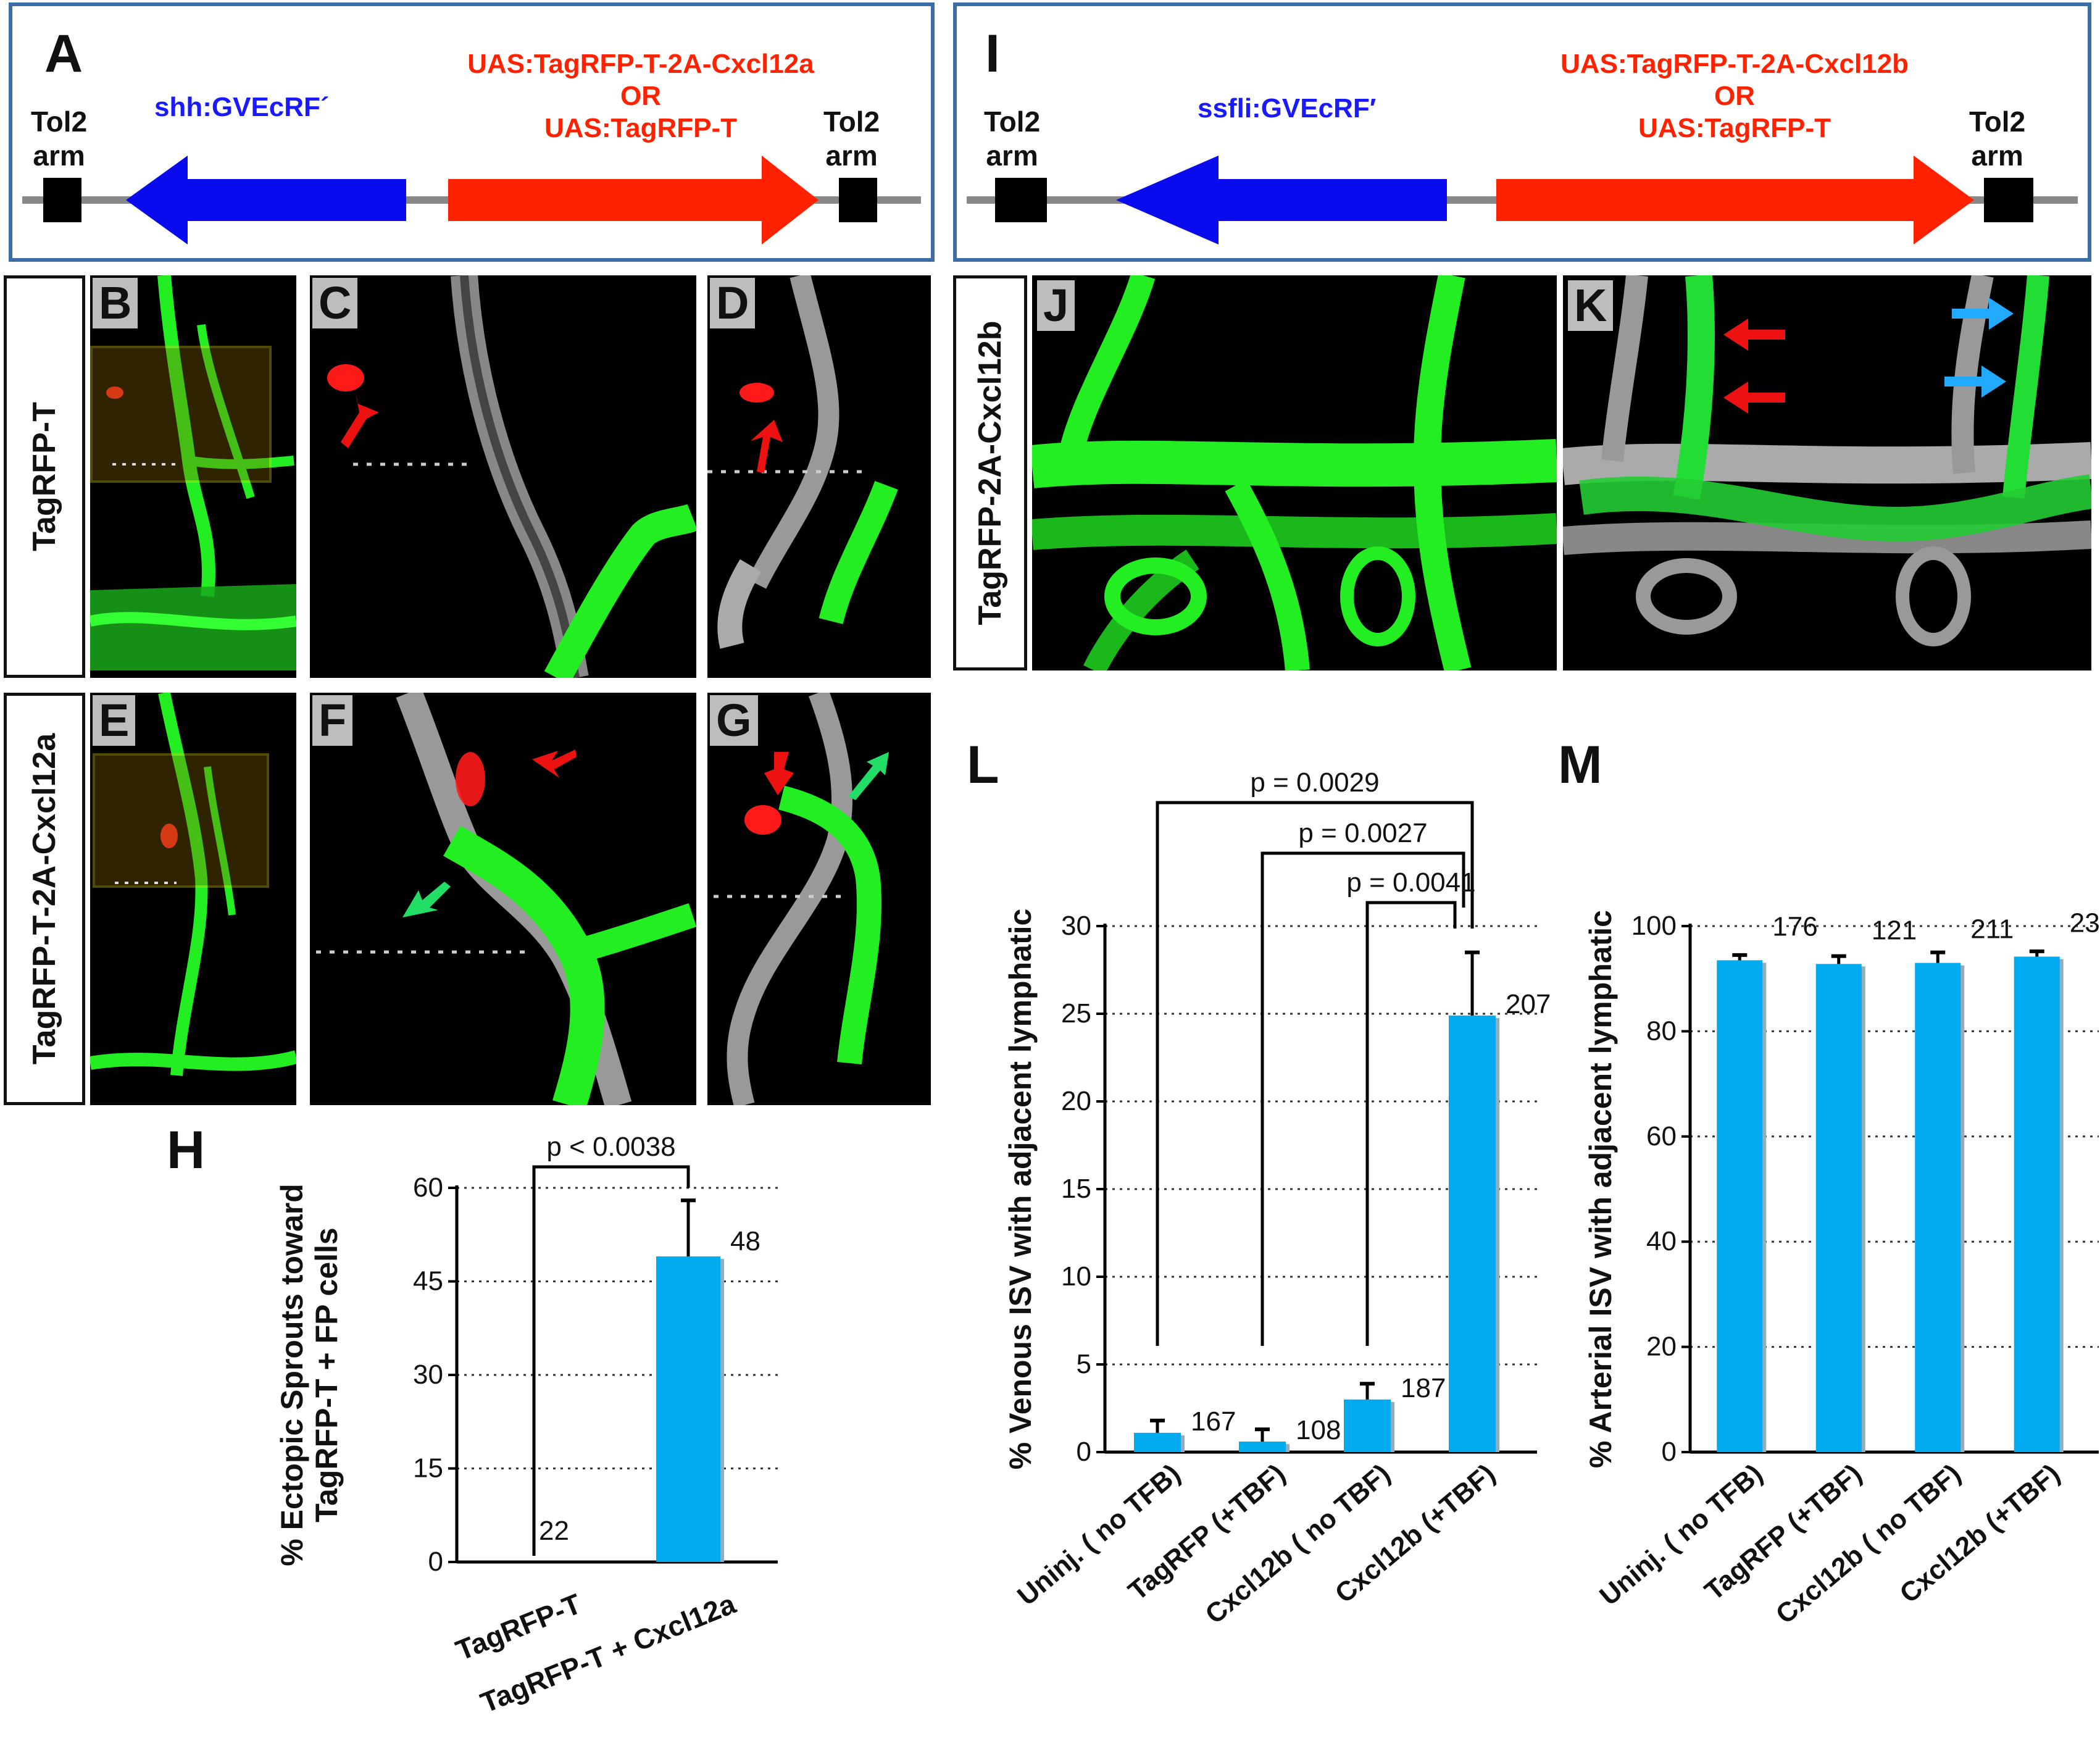 The image size is (2100, 1754). Describe the element at coordinates (1287, 108) in the screenshot. I see `ssfli-driver-label: ssfli:GVEcRF′` at that location.